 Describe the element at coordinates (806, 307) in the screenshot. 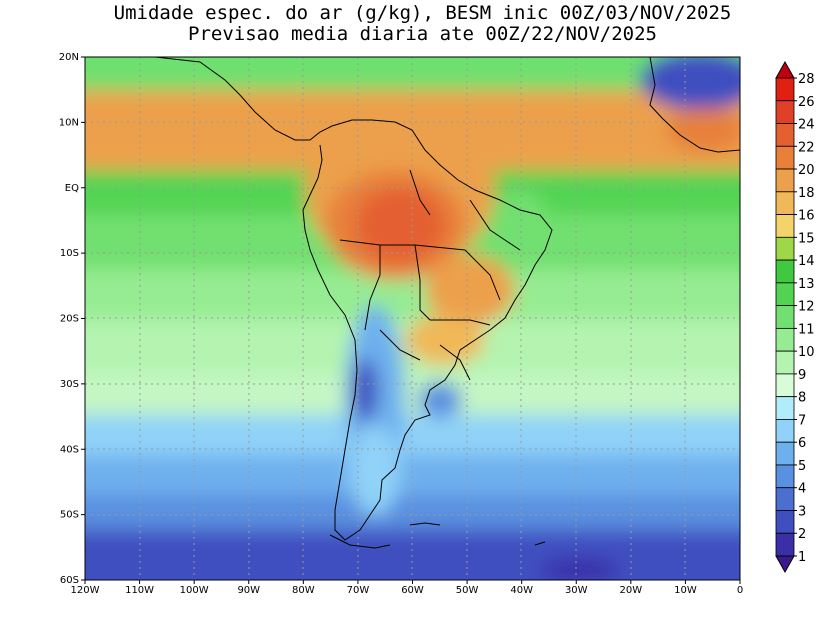

I see `colorbar-label: 12` at that location.